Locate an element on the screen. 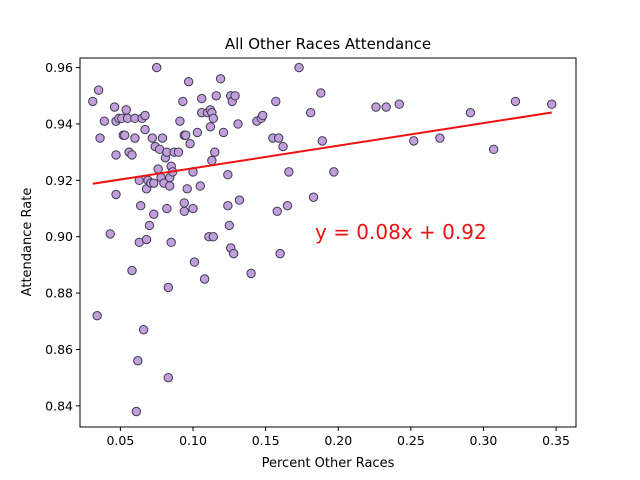 The height and width of the screenshot is (480, 640). x-tick-label: 0.05 is located at coordinates (120, 440).